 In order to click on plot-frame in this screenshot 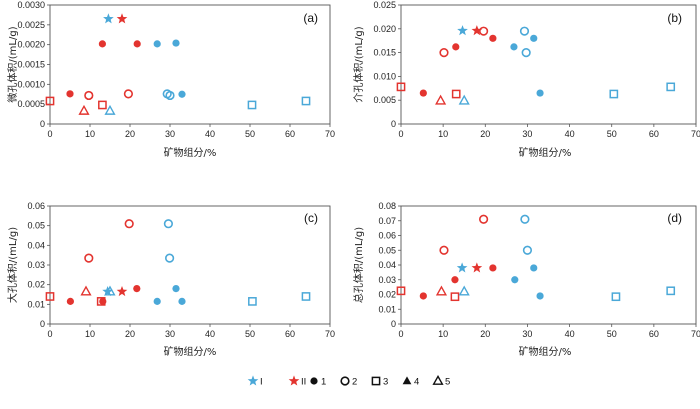, I will do `click(190, 265)`.